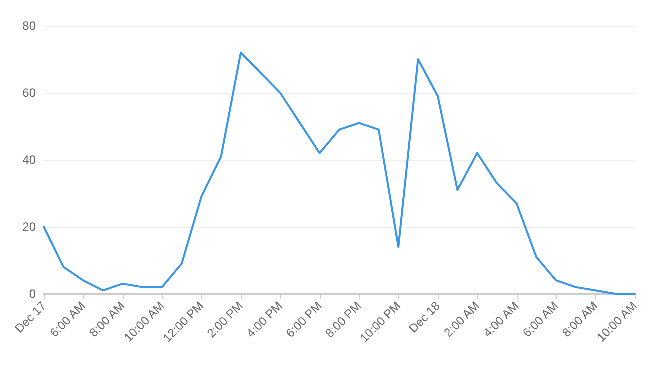 The width and height of the screenshot is (655, 370). I want to click on y-tick-label: 20, so click(29, 227).